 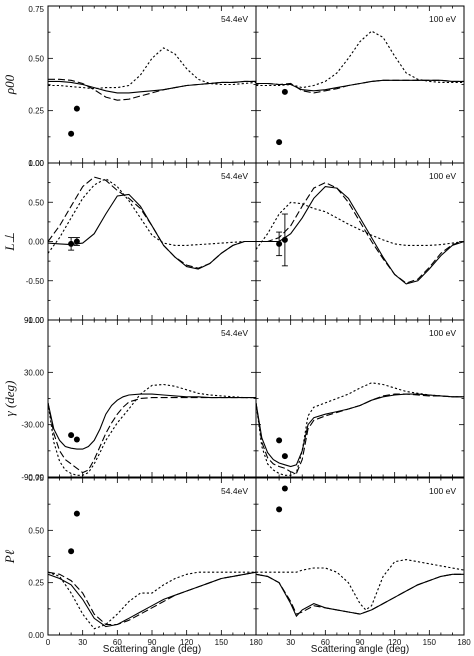 I want to click on panel-2: 1.00 0.50 0.00 -0.50 -1.00 L⊥ 54.4eV, so click(x=129, y=242).